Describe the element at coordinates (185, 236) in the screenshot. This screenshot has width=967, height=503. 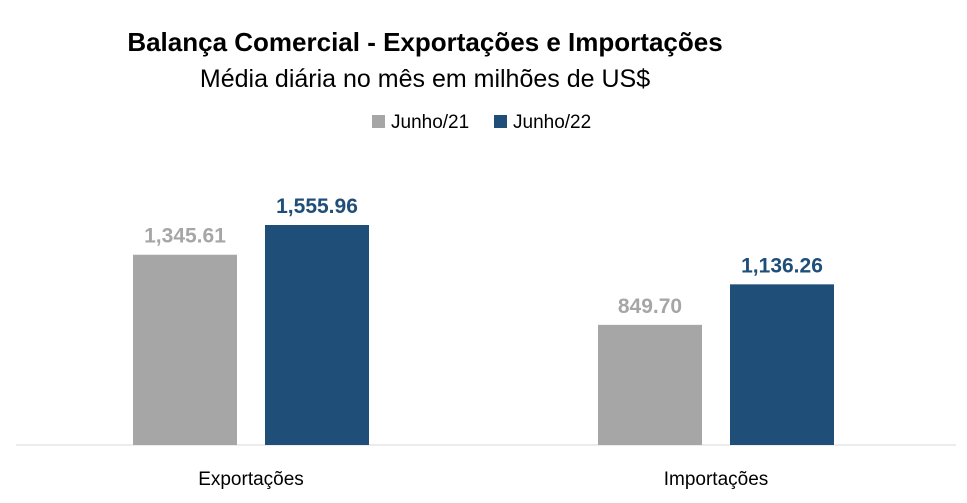
I see `data-label-exportacoes-0: 1,345.61` at that location.